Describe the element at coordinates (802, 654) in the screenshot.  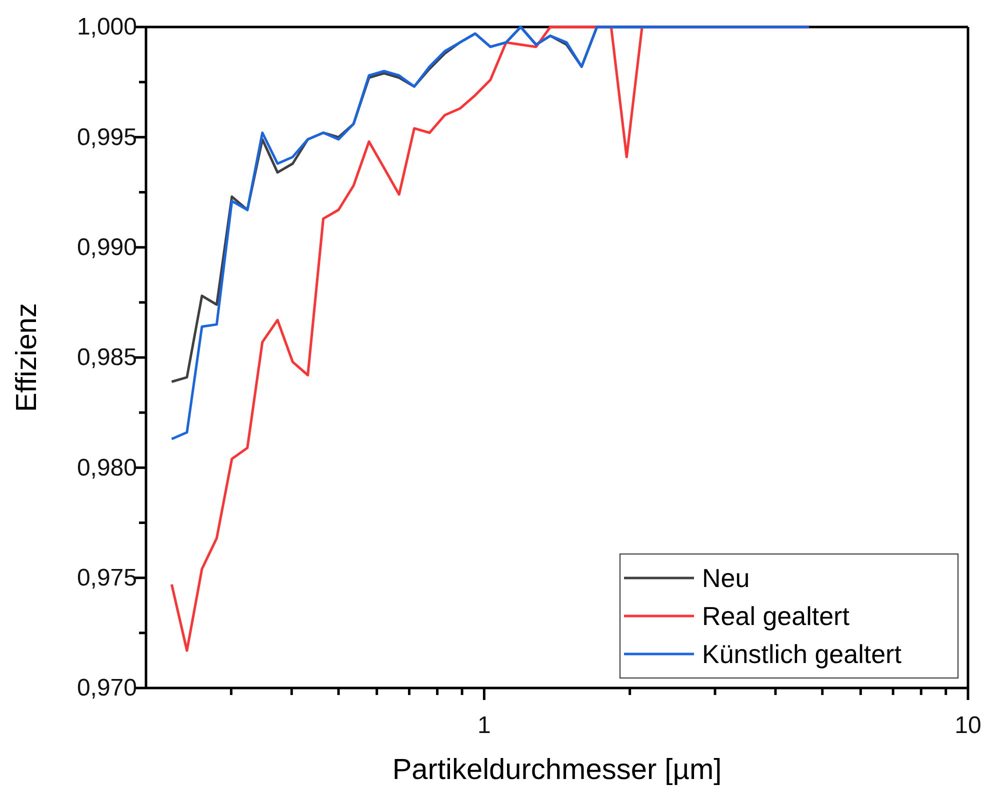
I see `legend-label: Künstlich gealtert` at that location.